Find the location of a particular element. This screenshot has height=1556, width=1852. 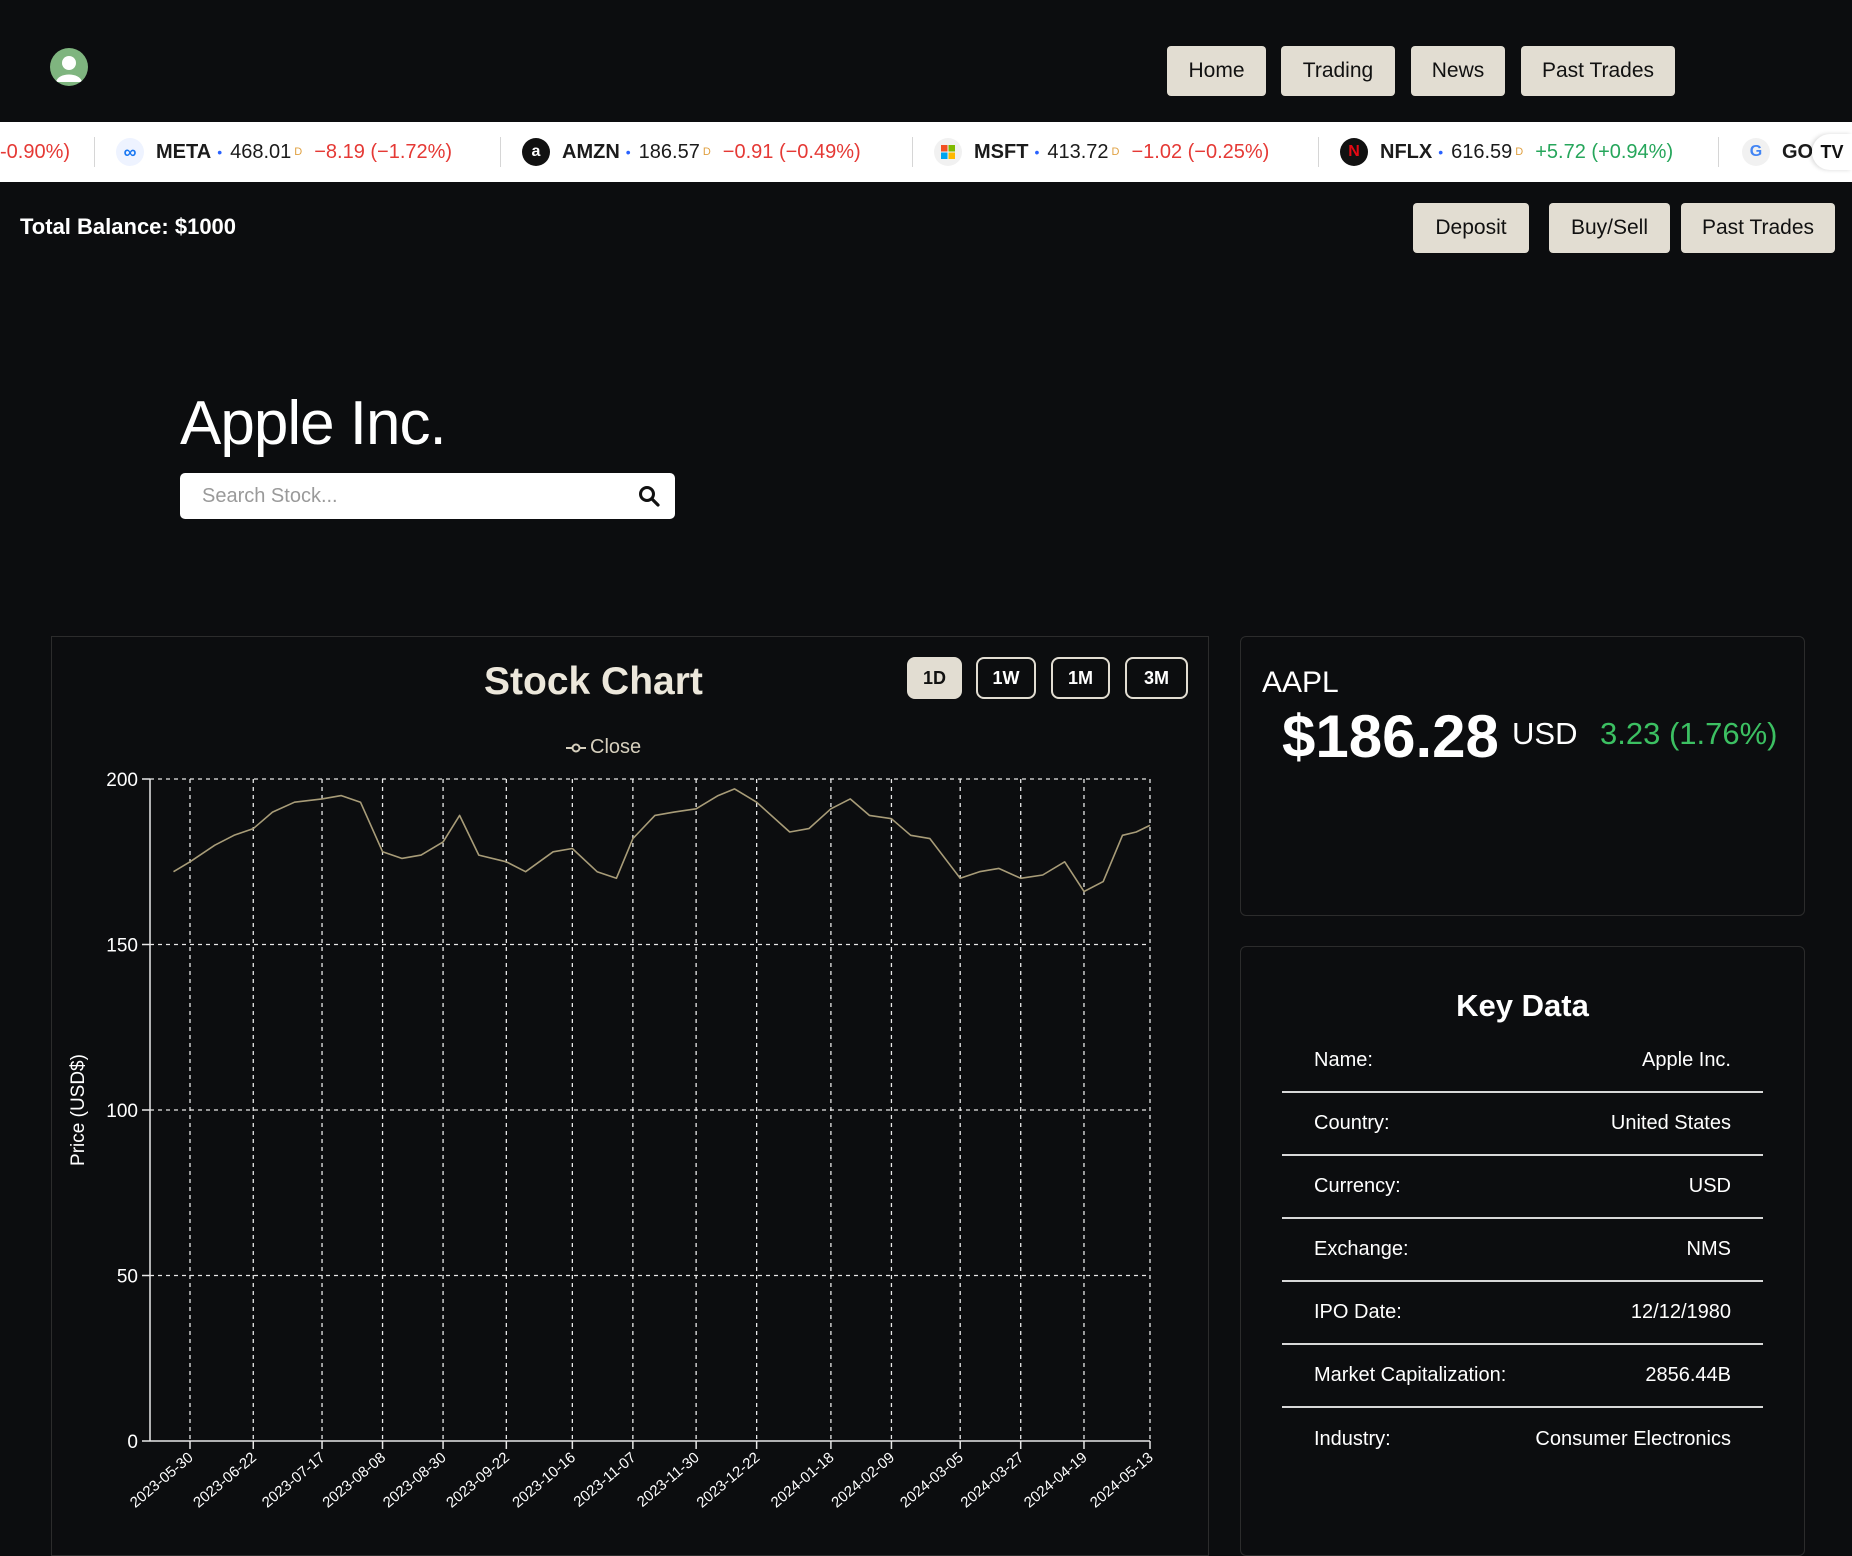

quote-price: $186.28 is located at coordinates (1390, 736).